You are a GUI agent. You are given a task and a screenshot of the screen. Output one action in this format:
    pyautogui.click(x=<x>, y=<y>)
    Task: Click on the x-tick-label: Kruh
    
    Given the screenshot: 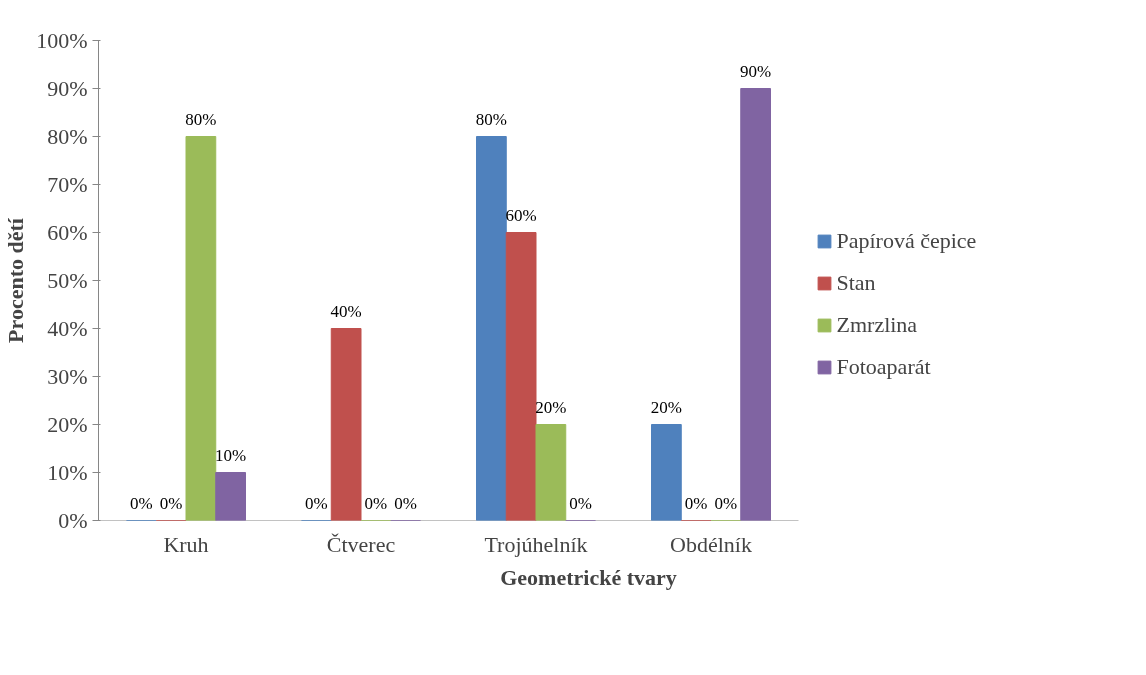 What is the action you would take?
    pyautogui.click(x=186, y=544)
    